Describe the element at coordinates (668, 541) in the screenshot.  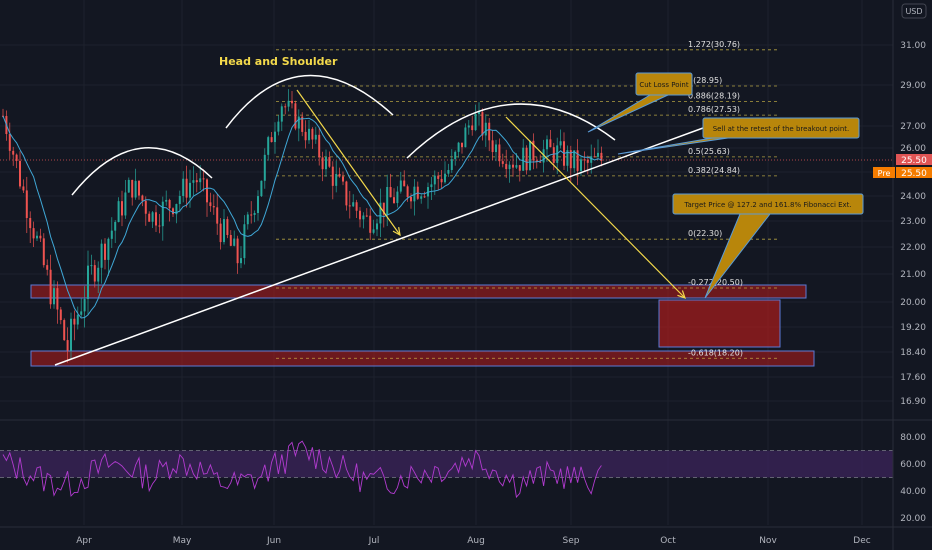
I see `x-tick-6: Oct` at that location.